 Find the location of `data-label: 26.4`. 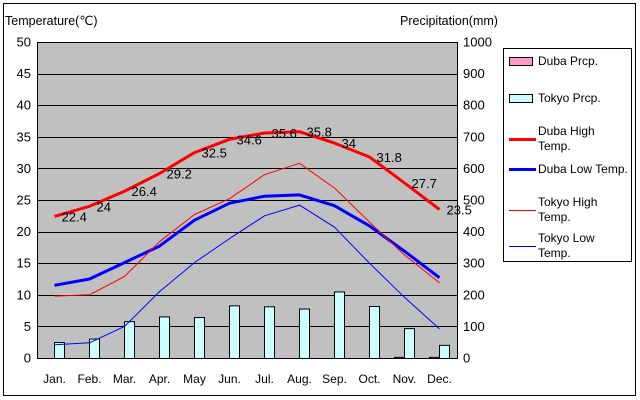

data-label: 26.4 is located at coordinates (144, 191).